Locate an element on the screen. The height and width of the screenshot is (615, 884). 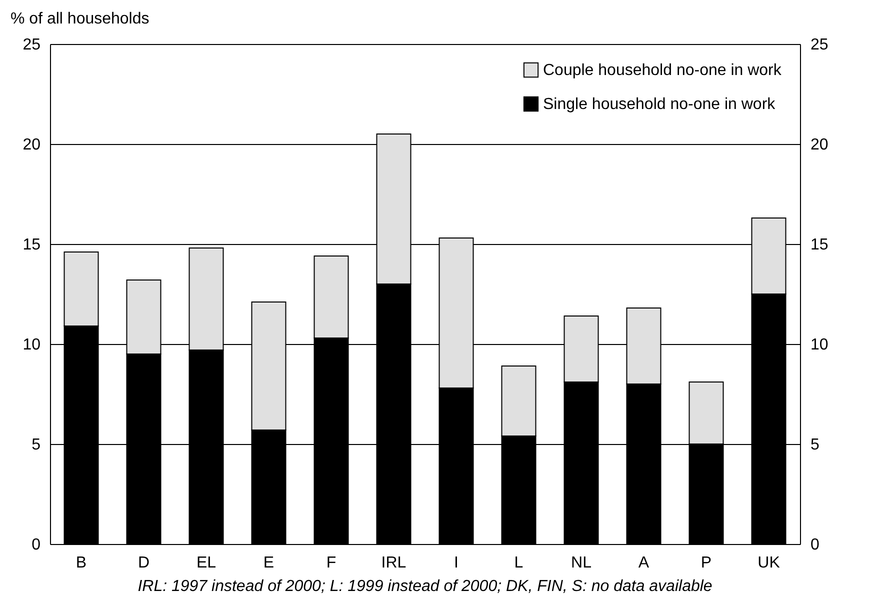
y2-tick-label: 5 is located at coordinates (815, 445).